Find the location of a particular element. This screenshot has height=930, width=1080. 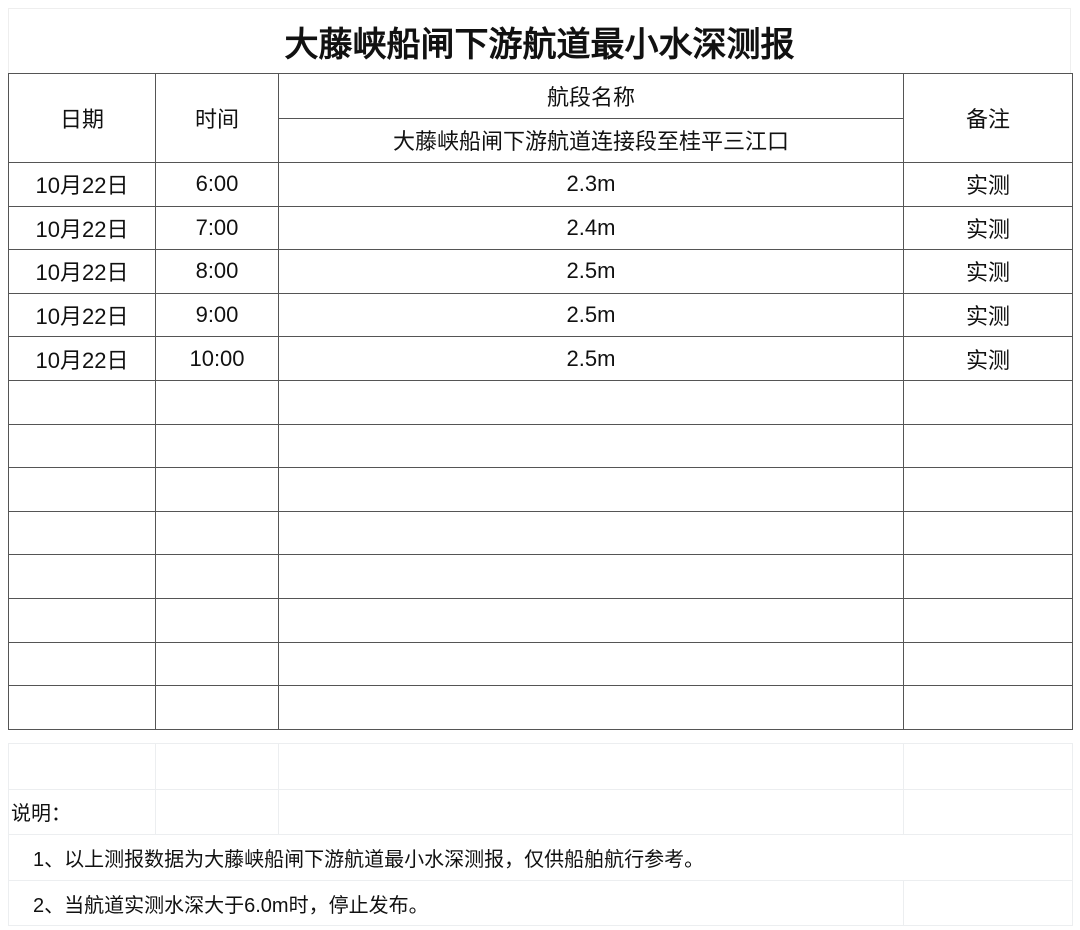

header-row-2: 大藤峡船闸下游航道连接段至桂平三江口 is located at coordinates (541, 140).